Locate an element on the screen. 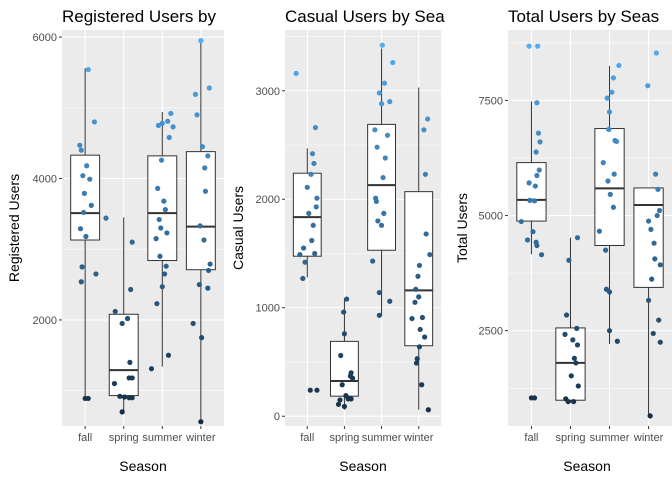 The width and height of the screenshot is (672, 480). y-tick-label: 1000 is located at coordinates (268, 309).